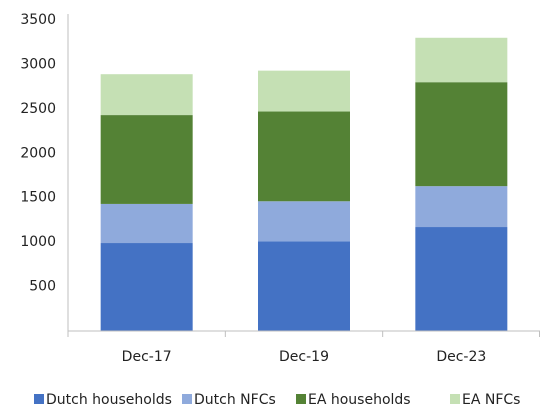  I want to click on x-tick-label: Dec-17, so click(147, 357).